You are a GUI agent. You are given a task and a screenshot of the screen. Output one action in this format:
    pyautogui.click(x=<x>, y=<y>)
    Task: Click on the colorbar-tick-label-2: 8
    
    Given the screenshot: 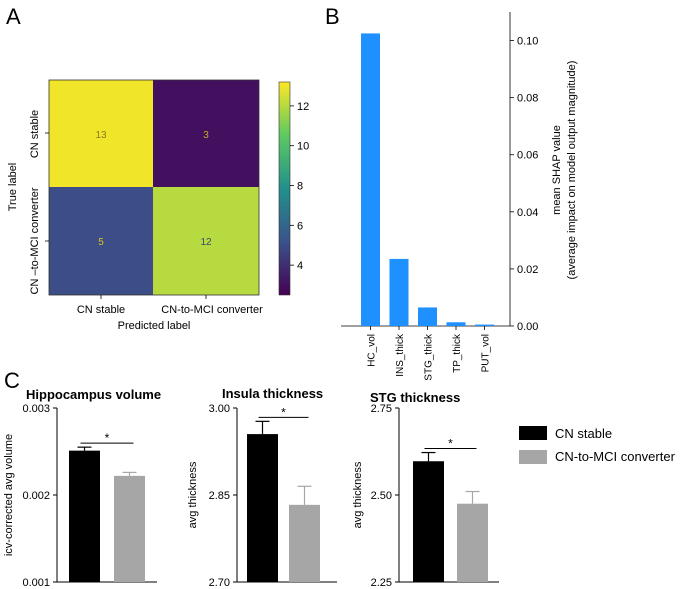 What is the action you would take?
    pyautogui.click(x=300, y=187)
    